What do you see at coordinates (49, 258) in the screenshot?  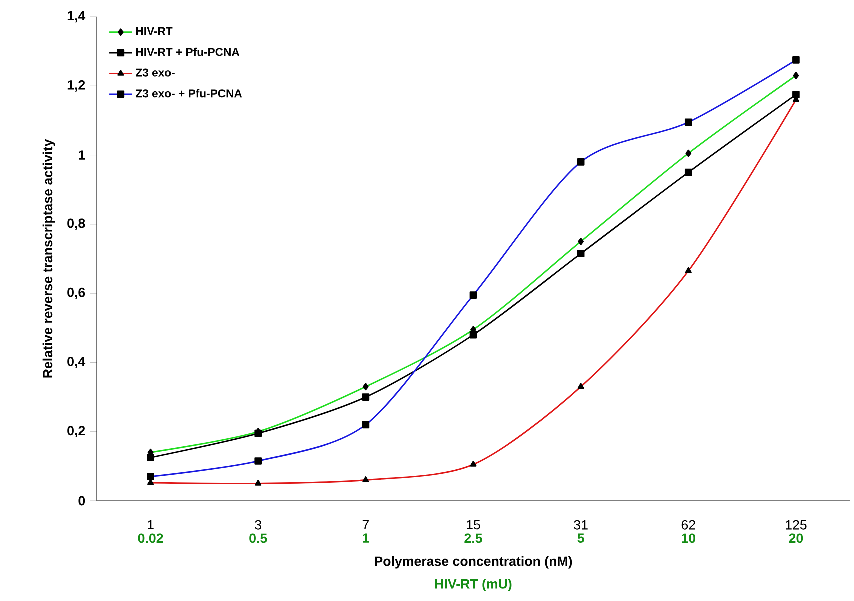 I see `y-axis-title: Relative reverse transcriptase activity` at bounding box center [49, 258].